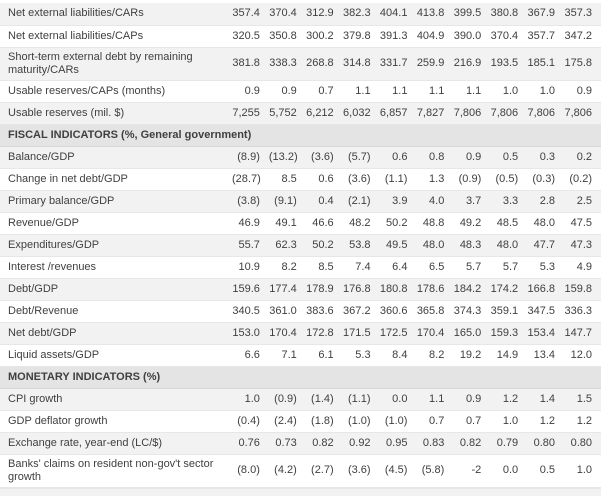 This screenshot has width=601, height=496. What do you see at coordinates (287, 157) in the screenshot?
I see `value-cell: (13.2)` at bounding box center [287, 157].